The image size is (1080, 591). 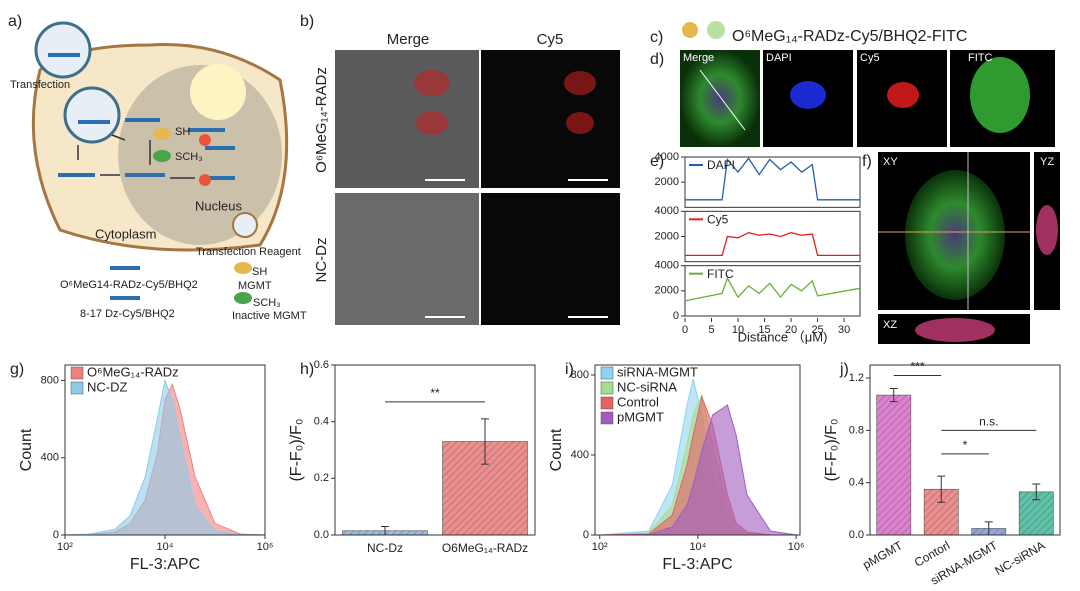 I want to click on x-tick-label: 10⁴, so click(x=165, y=547).